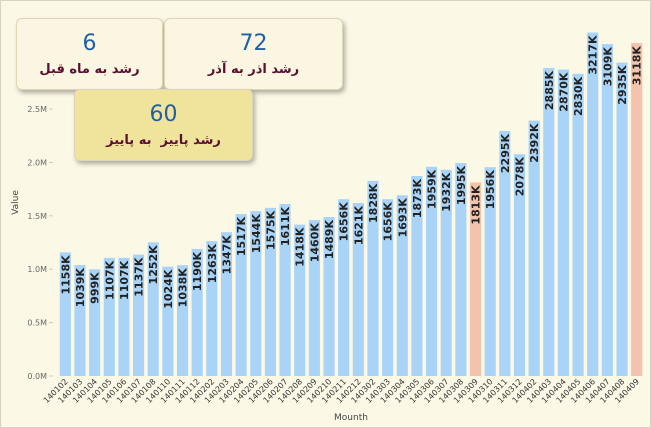 The image size is (651, 428). I want to click on kpi-value: 72, so click(253, 43).